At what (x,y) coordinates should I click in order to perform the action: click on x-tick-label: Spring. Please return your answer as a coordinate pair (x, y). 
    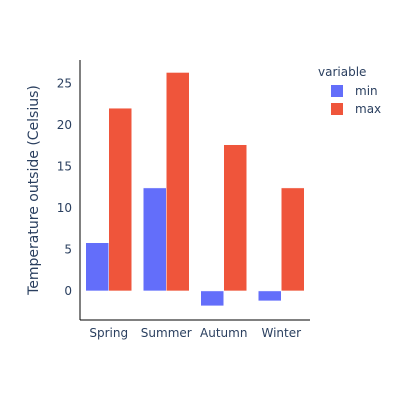
    Looking at the image, I should click on (108, 333).